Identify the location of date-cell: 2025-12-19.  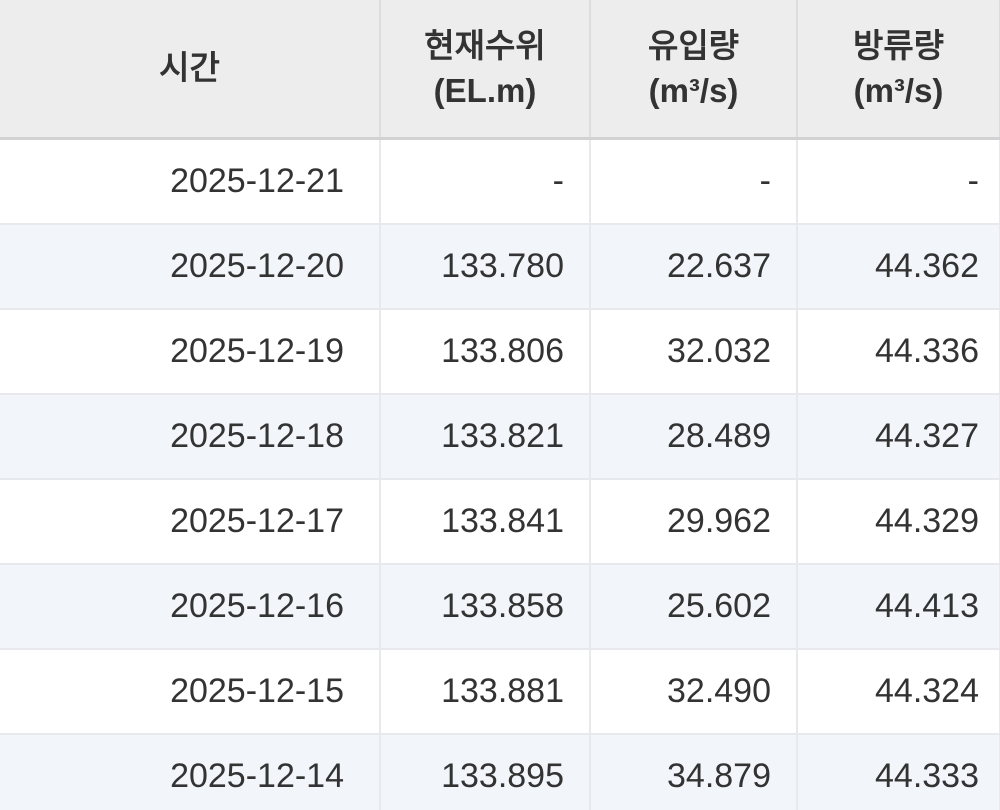
(190, 352).